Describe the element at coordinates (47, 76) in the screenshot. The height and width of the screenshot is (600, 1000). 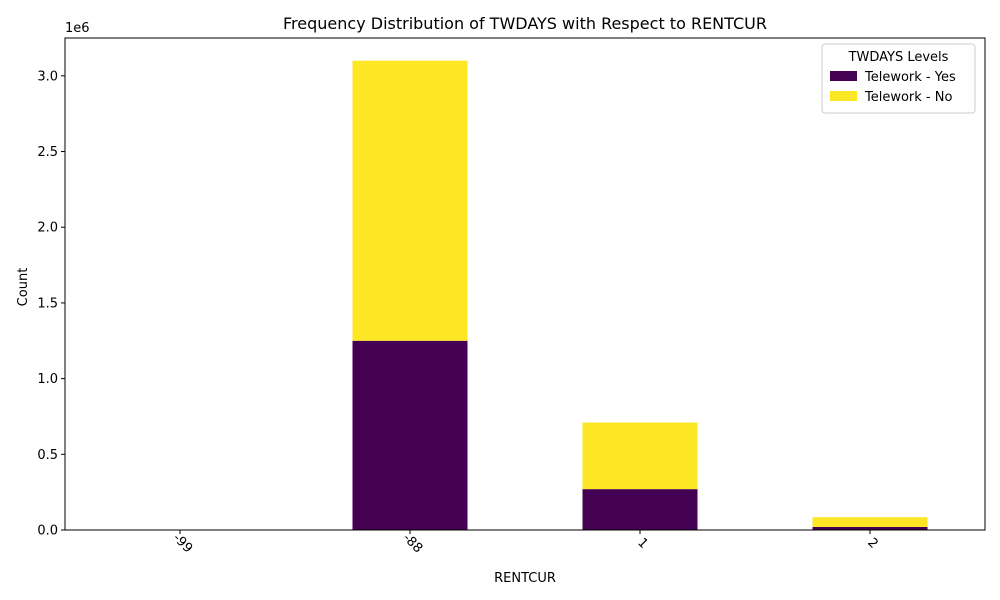
I see `y-tick-label: 3.0` at that location.